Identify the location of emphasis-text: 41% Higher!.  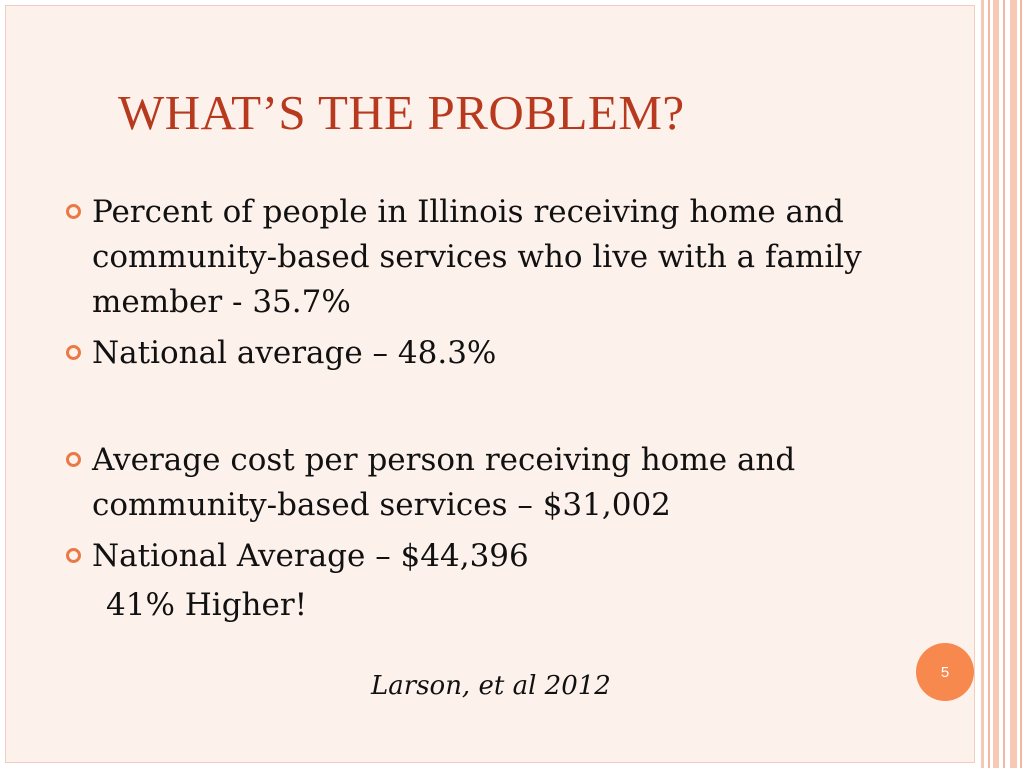
(207, 605).